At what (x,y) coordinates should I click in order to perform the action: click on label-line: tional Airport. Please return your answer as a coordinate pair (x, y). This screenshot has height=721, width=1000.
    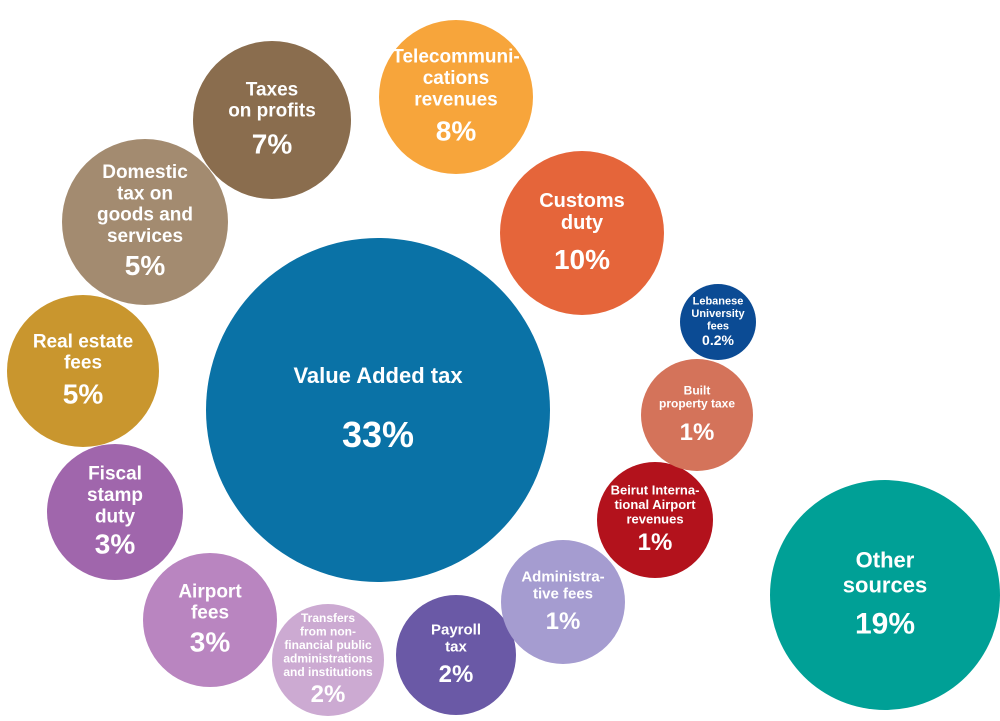
    Looking at the image, I should click on (655, 504).